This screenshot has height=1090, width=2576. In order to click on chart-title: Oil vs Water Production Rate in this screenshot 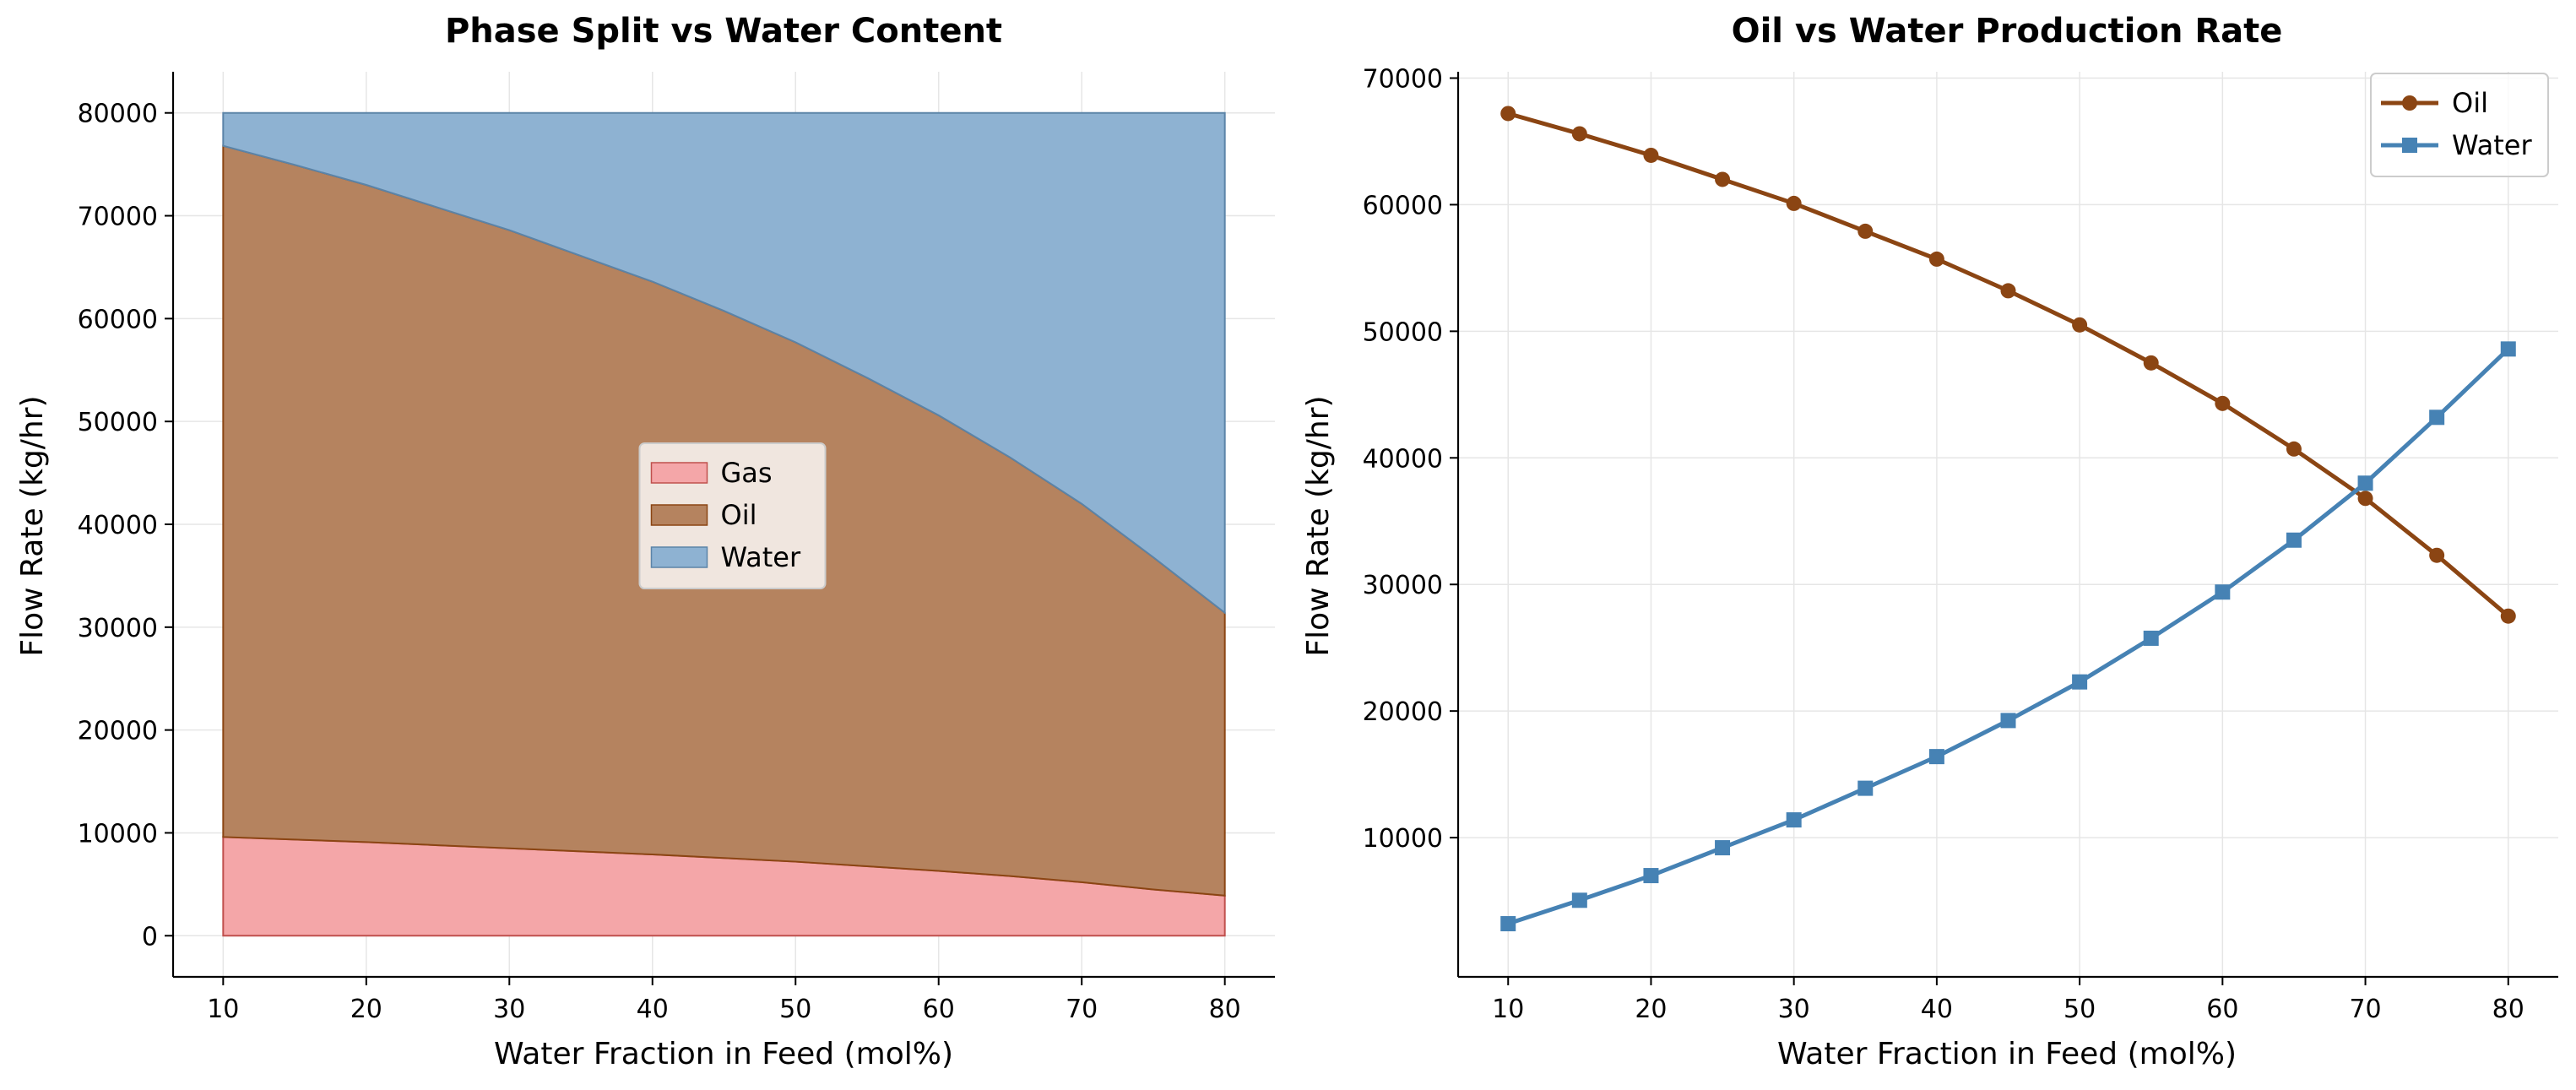, I will do `click(2007, 31)`.